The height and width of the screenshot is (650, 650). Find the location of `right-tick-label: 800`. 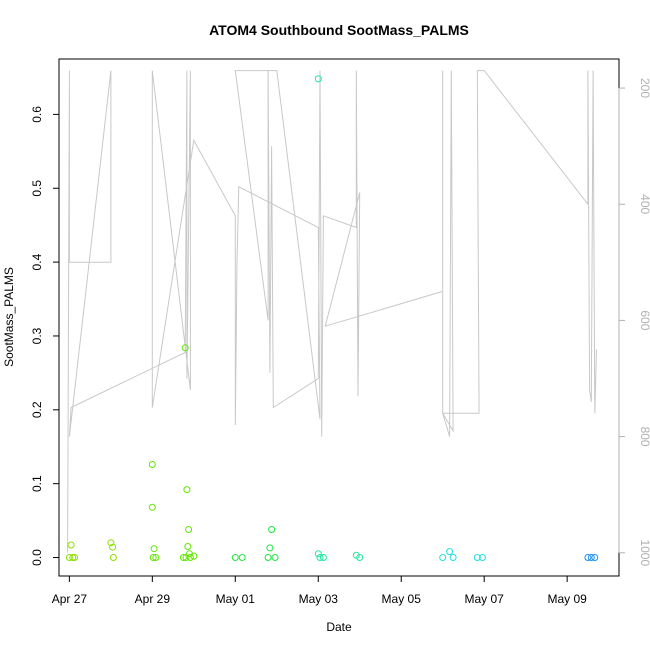

right-tick-label: 800 is located at coordinates (644, 437).